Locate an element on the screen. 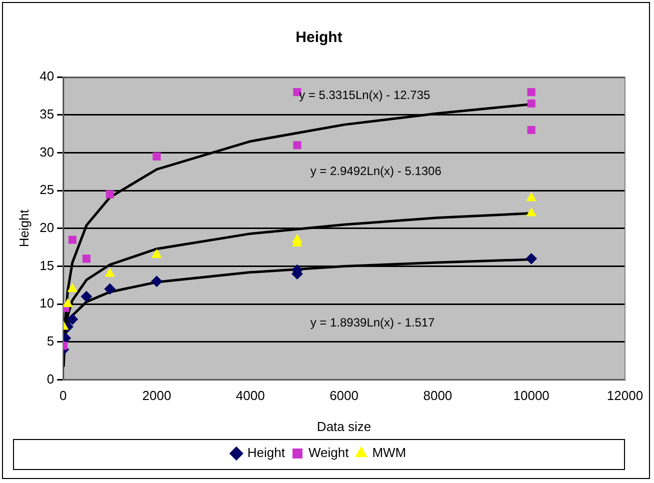  legend-label: MWM is located at coordinates (389, 452).